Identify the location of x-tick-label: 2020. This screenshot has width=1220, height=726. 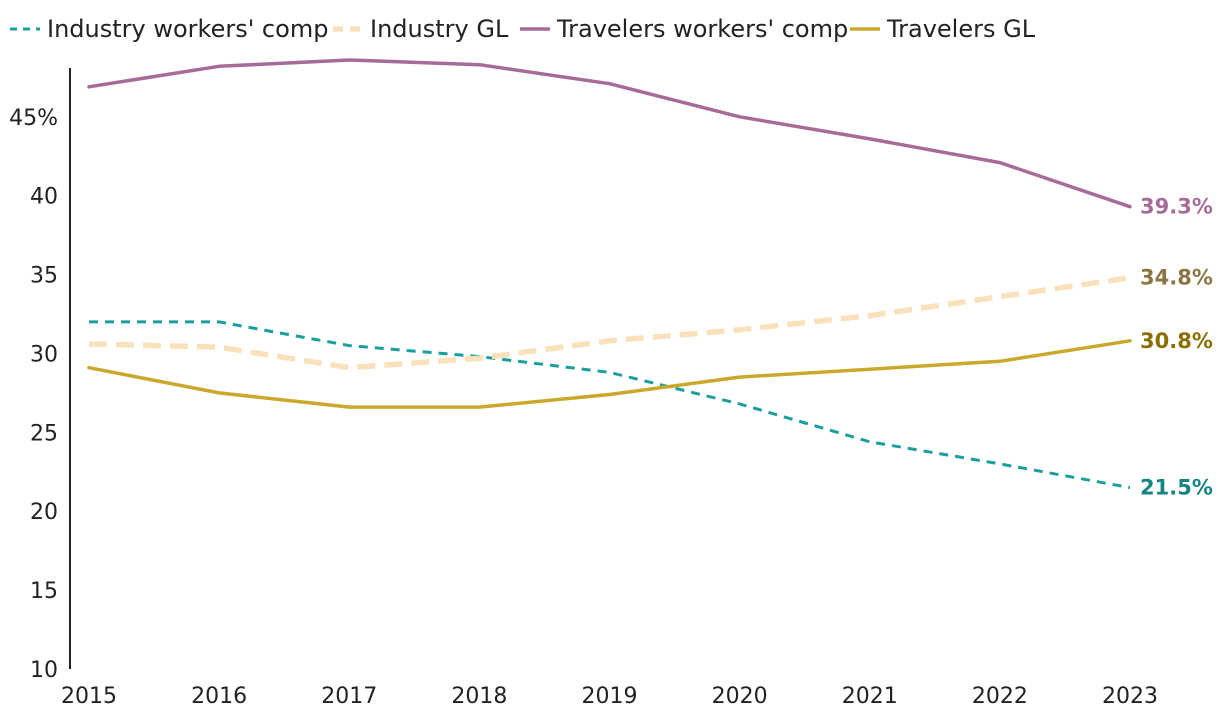
(740, 696).